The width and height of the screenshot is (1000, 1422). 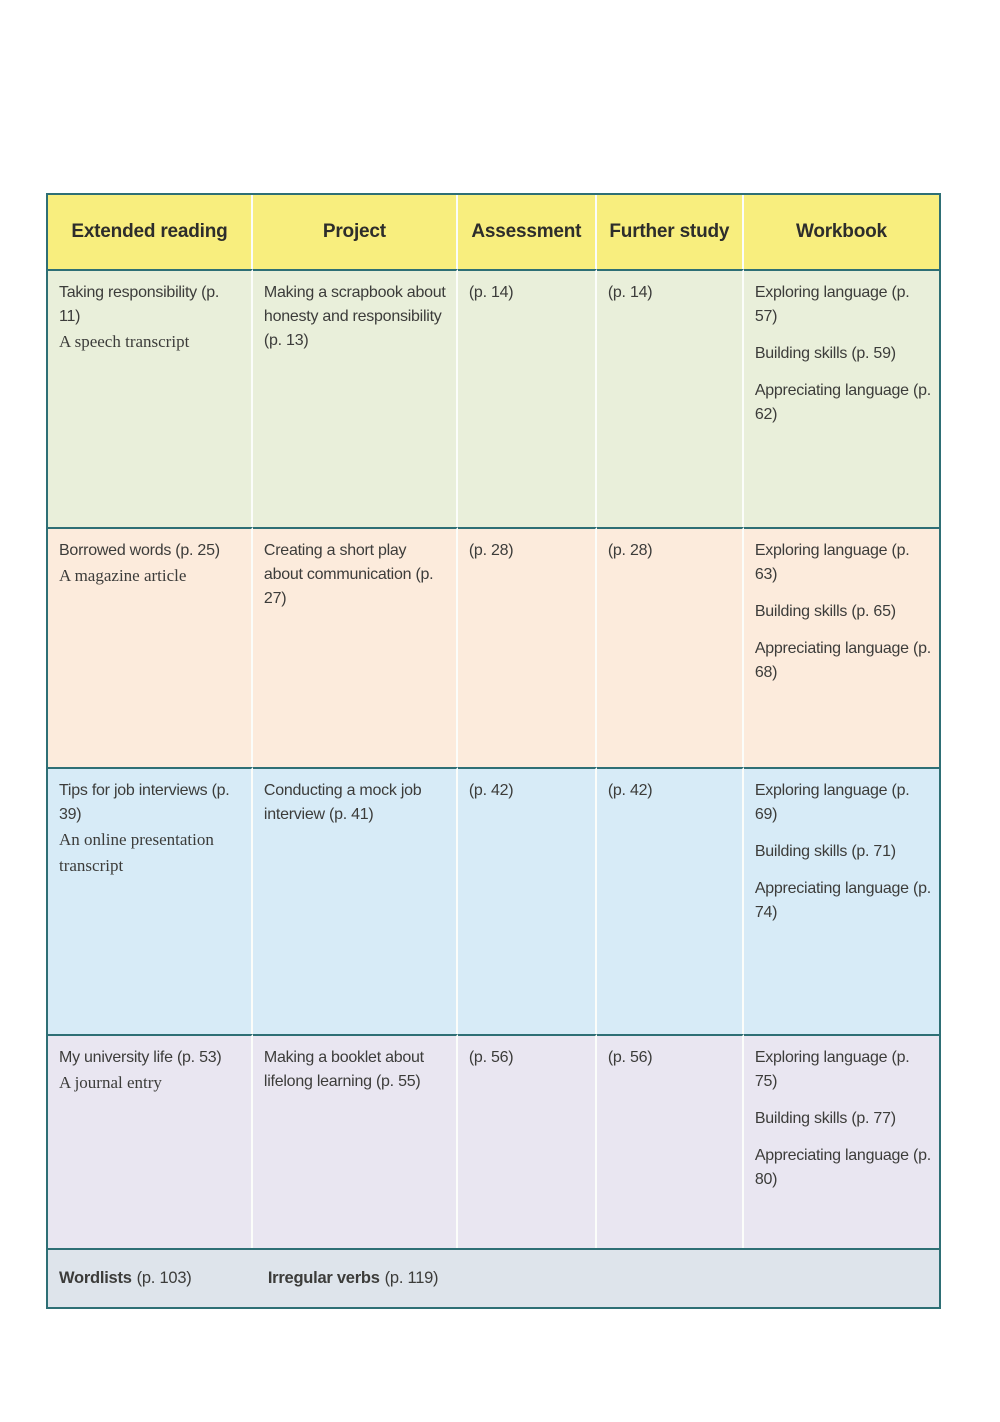 What do you see at coordinates (140, 1057) in the screenshot?
I see `reading-title: My university life (p. 53)` at bounding box center [140, 1057].